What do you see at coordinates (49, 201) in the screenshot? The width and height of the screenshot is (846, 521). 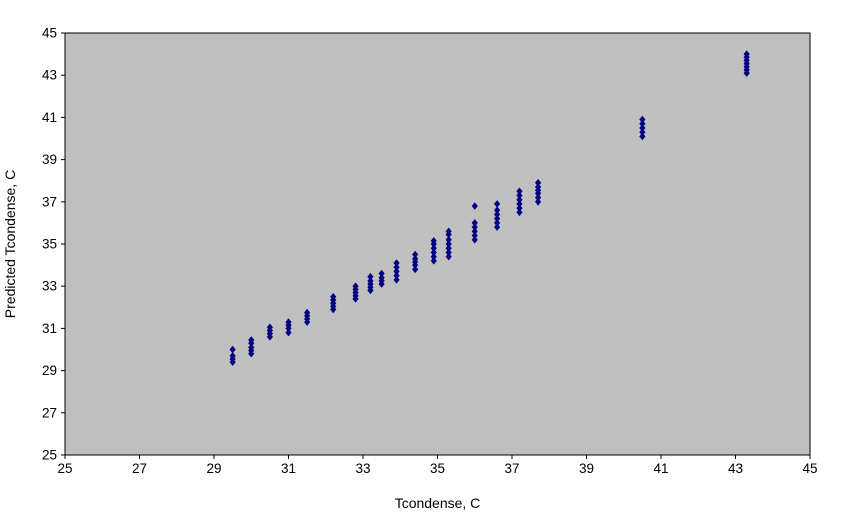 I see `y-tick-label: 37` at bounding box center [49, 201].